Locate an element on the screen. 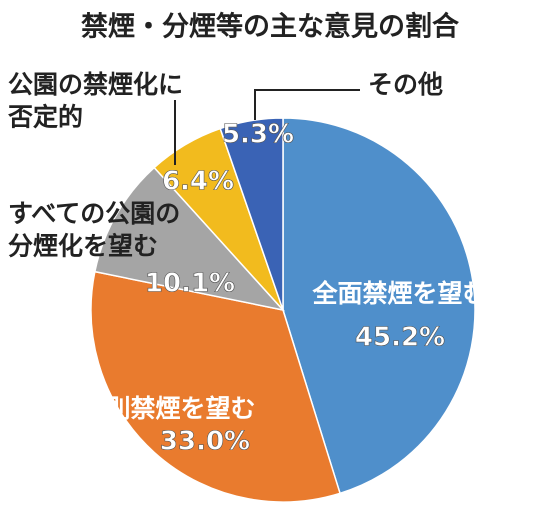 The height and width of the screenshot is (527, 540). slice-label: すべての公園の分煙化を望む is located at coordinates (94, 230).